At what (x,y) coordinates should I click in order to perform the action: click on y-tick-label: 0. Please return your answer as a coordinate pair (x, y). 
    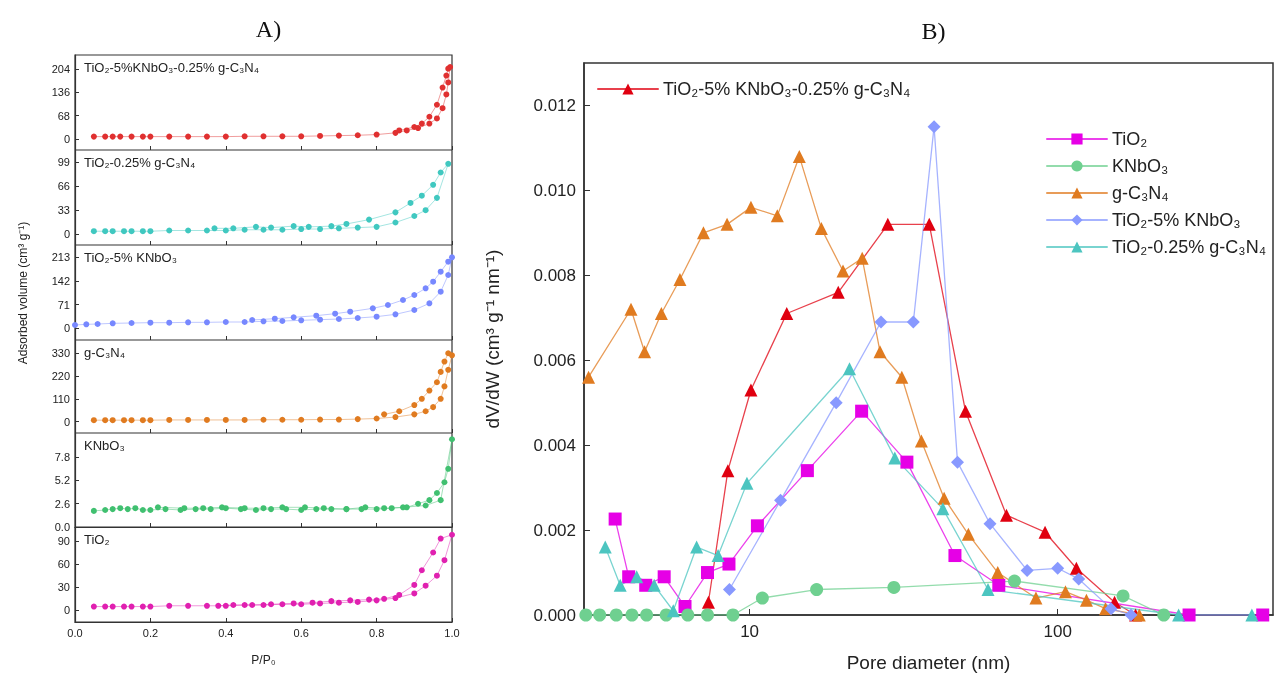
    Looking at the image, I should click on (66, 139).